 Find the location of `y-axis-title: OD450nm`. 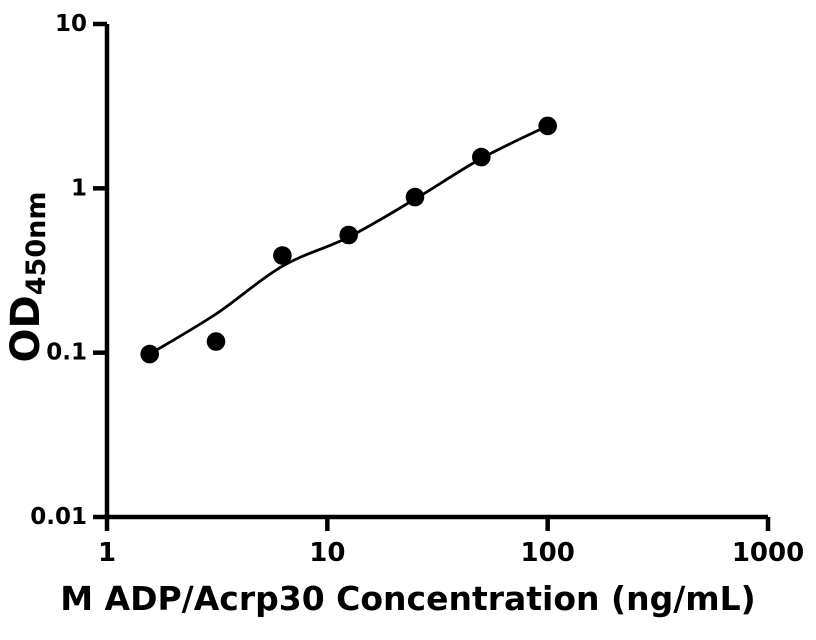

y-axis-title: OD450nm is located at coordinates (27, 277).